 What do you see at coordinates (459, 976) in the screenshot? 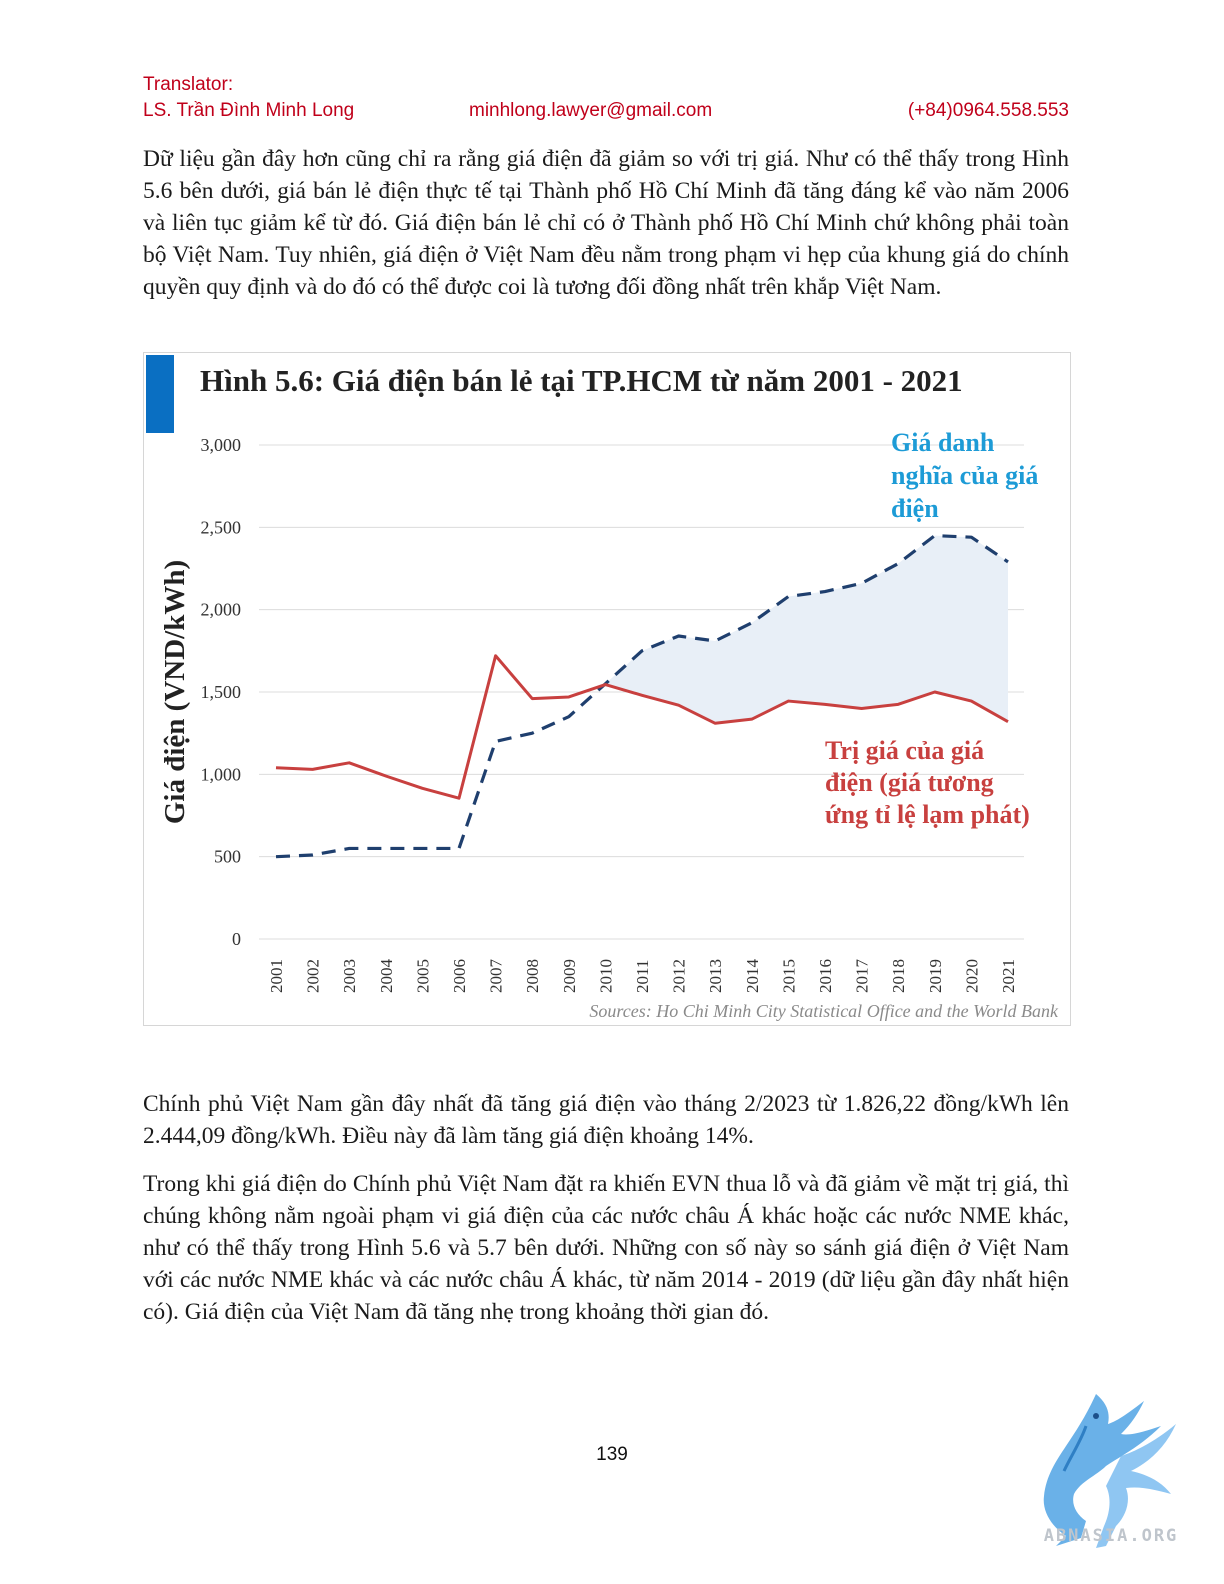
I see `x-tick-label: 2006` at bounding box center [459, 976].